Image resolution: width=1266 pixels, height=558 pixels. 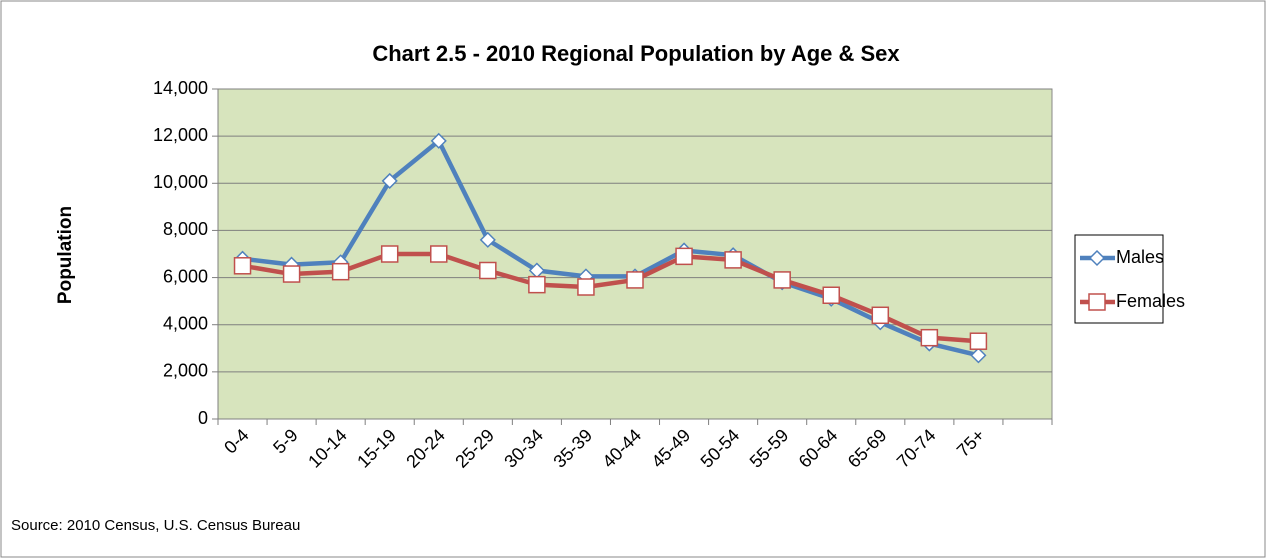 What do you see at coordinates (65, 255) in the screenshot?
I see `y-axis-label: Population` at bounding box center [65, 255].